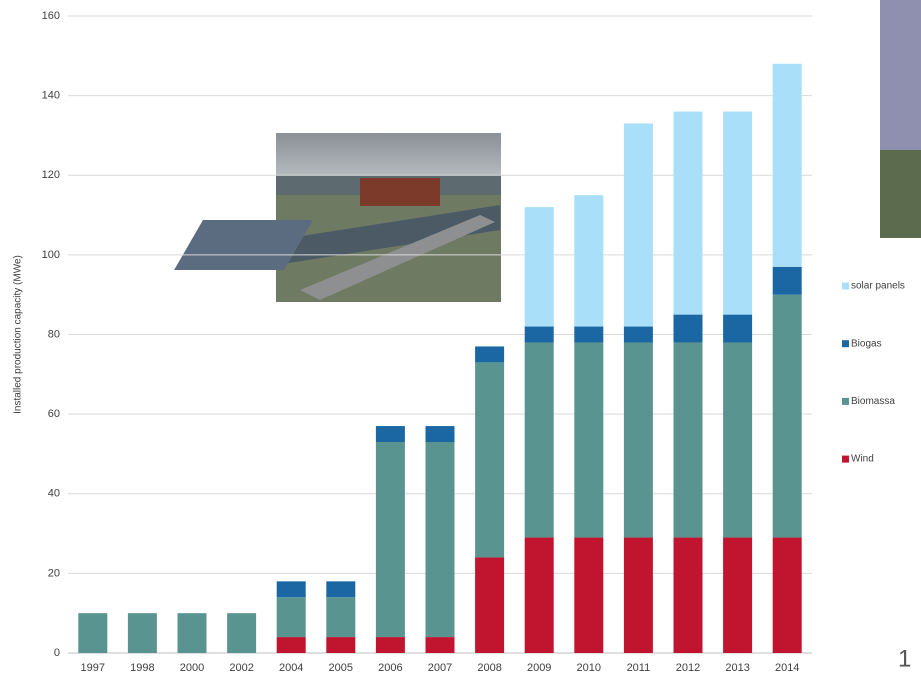  I want to click on x-tick-label: 2010, so click(589, 668).